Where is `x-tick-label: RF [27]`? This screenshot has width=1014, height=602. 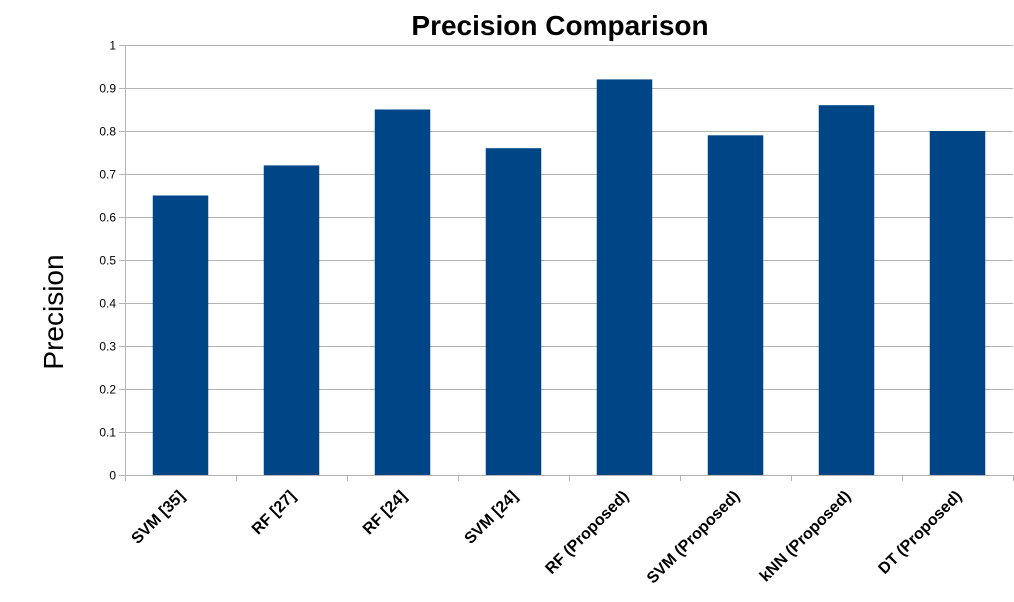
x-tick-label: RF [27] is located at coordinates (274, 513).